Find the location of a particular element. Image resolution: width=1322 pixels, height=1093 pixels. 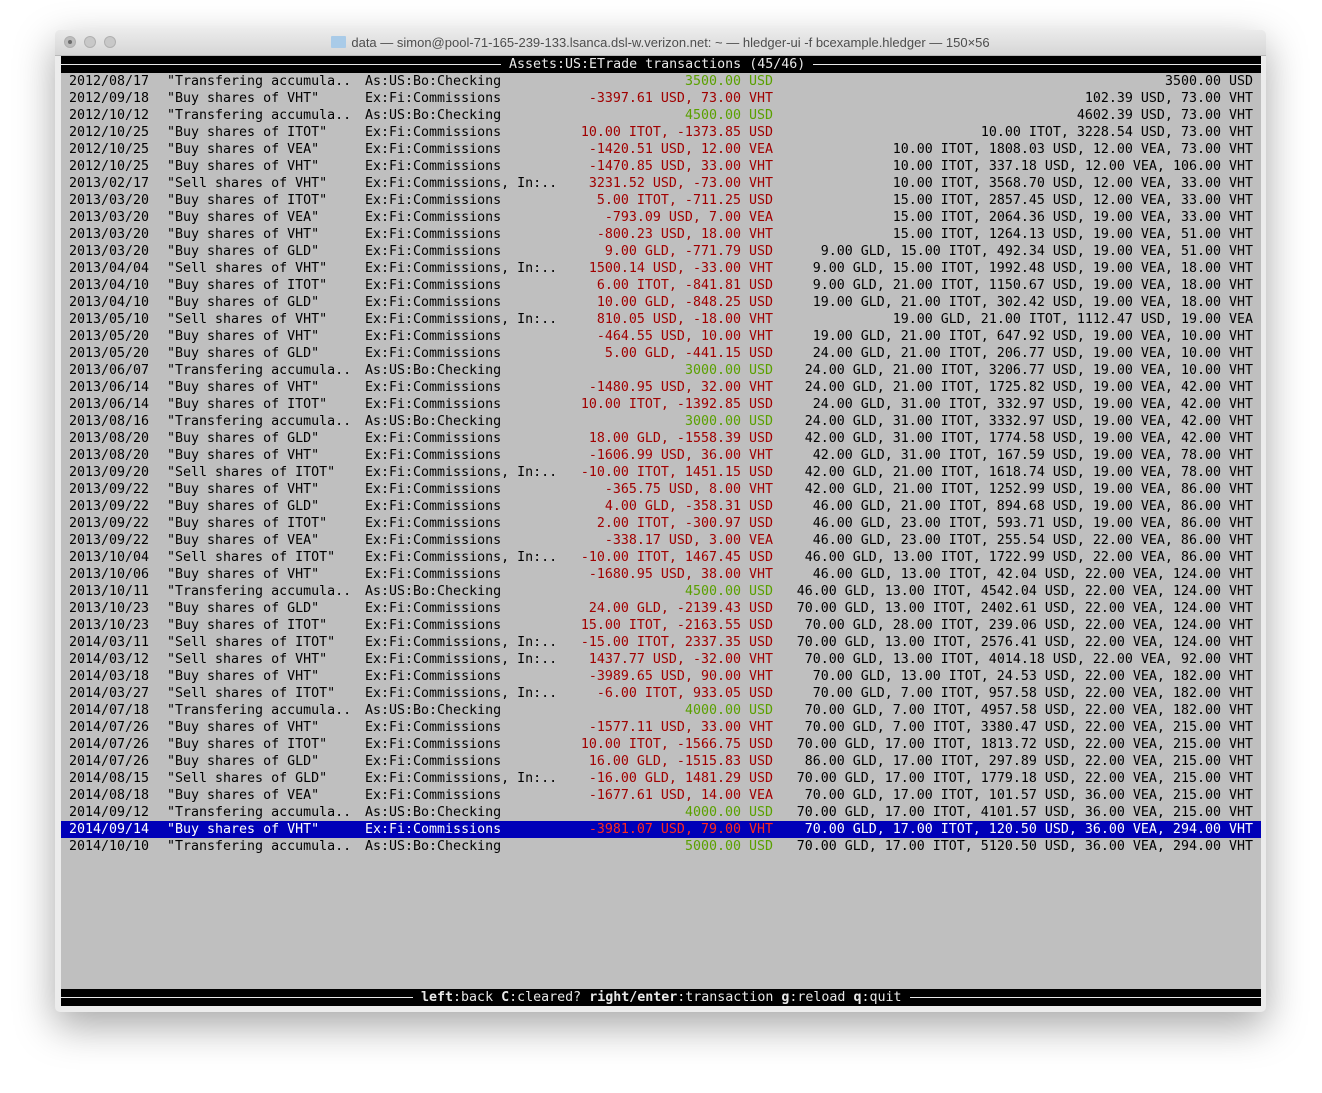

transaction-description: "Buy shares of VEA" is located at coordinates (243, 795).